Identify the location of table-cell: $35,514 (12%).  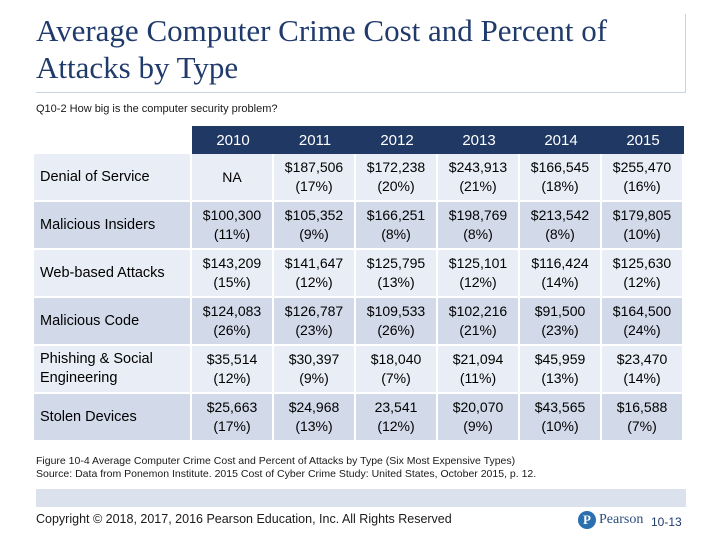
(233, 370).